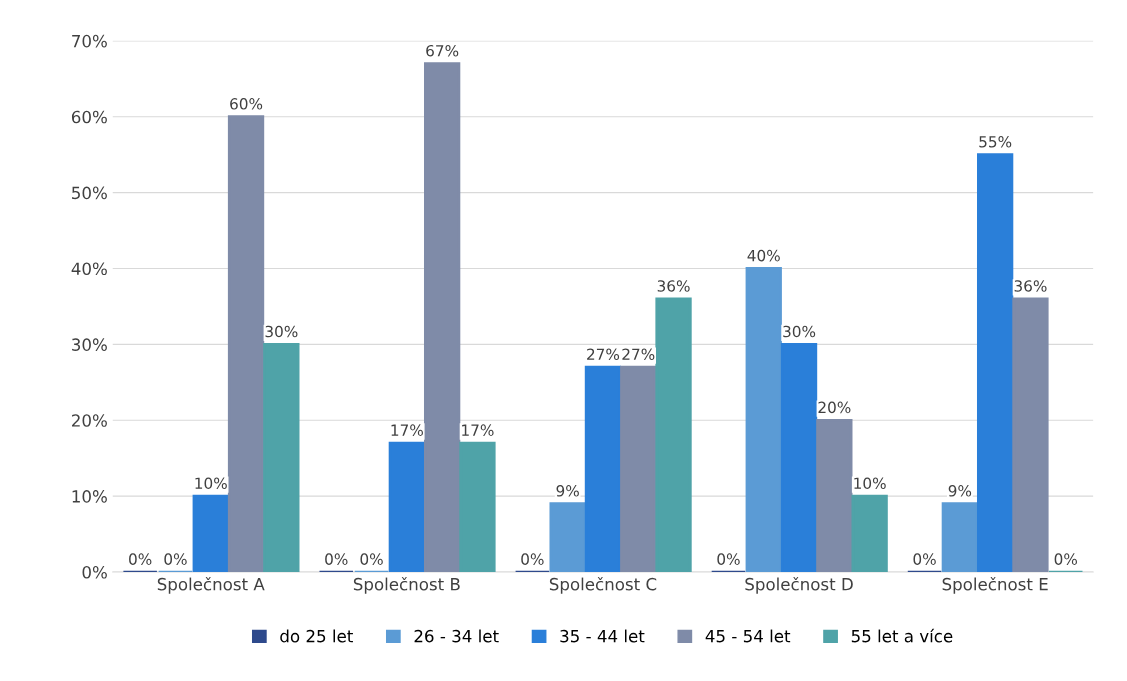 This screenshot has width=1127, height=681. Describe the element at coordinates (316, 636) in the screenshot. I see `legend-label: do 25 let` at that location.